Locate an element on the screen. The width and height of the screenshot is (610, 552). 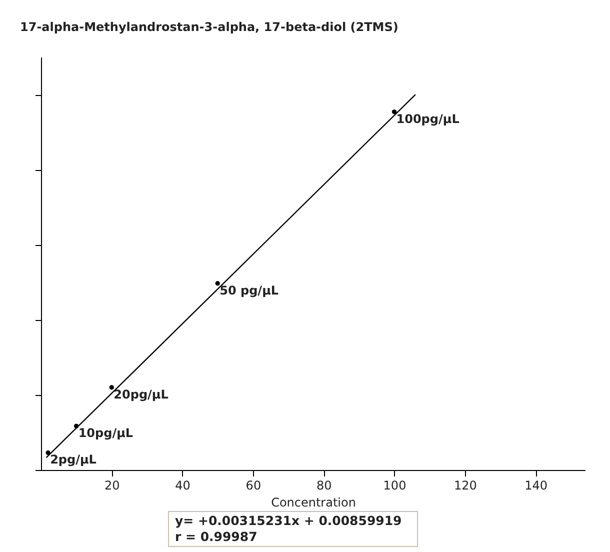
annotation: 100pg/µL is located at coordinates (428, 119).